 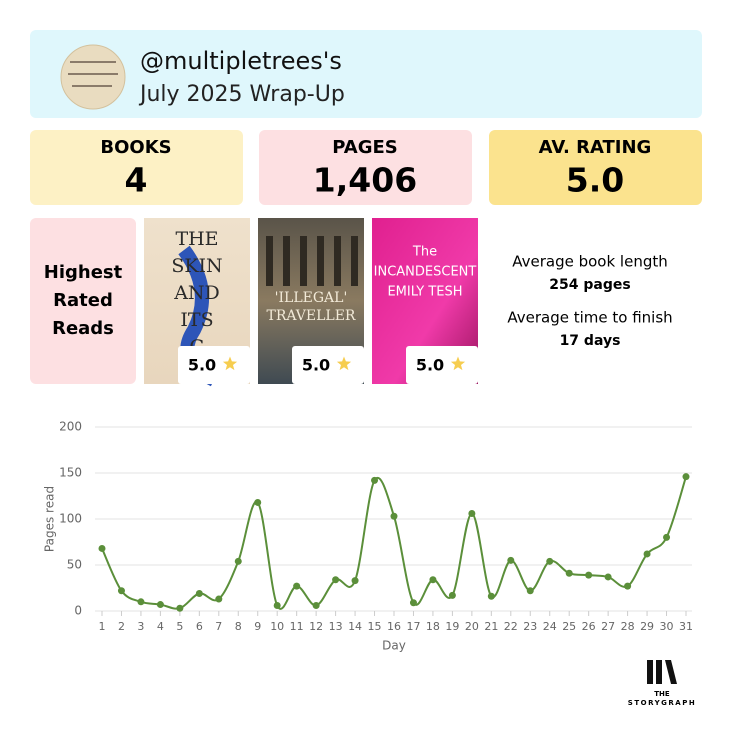 What do you see at coordinates (589, 318) in the screenshot?
I see `average-label: Average time to finish` at bounding box center [589, 318].